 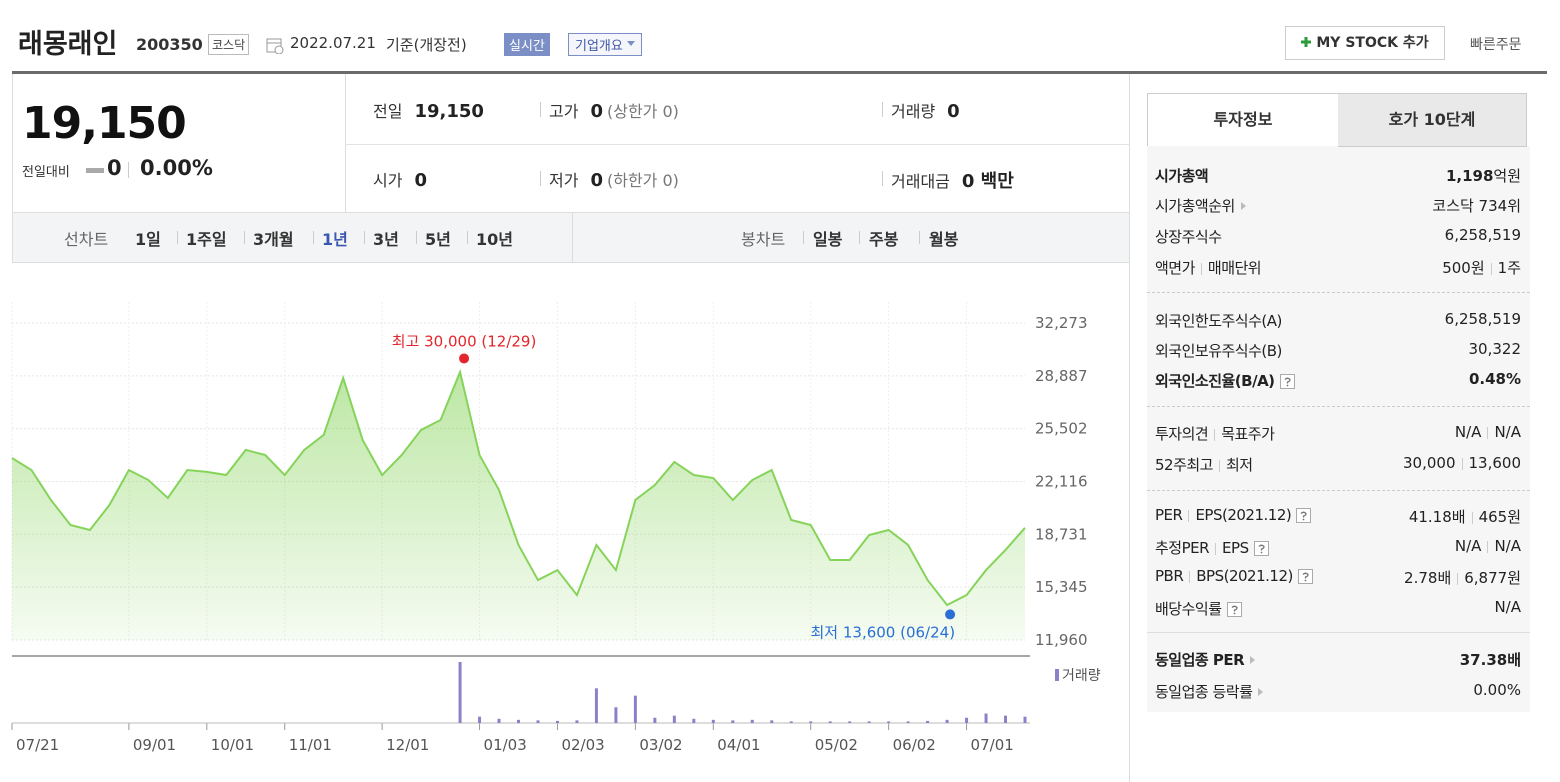 I want to click on info-label-part: 동일업종 등락률, so click(x=1204, y=692).